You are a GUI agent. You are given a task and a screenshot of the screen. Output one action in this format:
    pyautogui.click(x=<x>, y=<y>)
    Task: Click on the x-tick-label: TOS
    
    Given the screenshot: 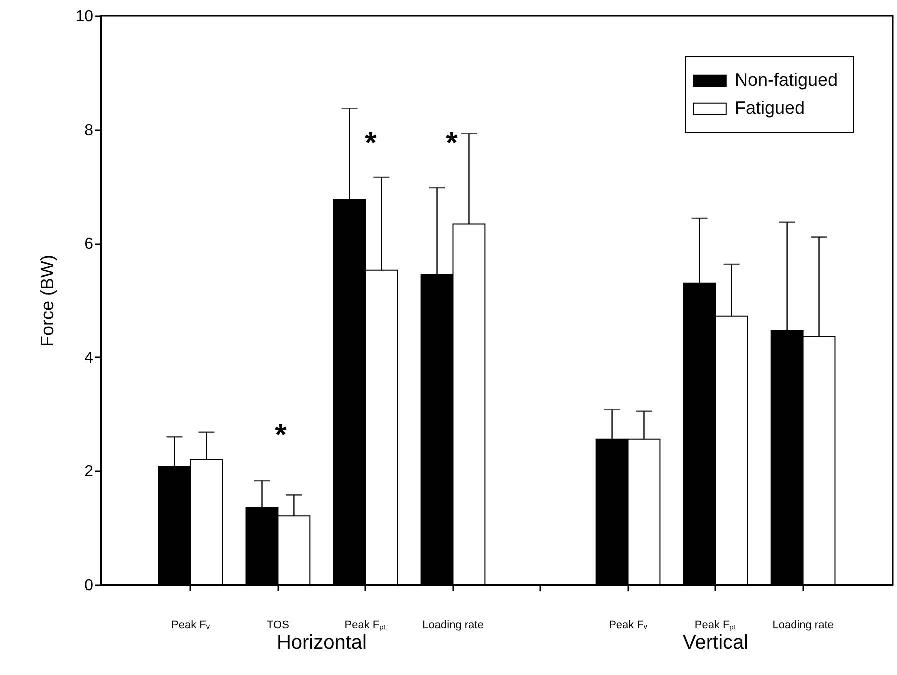 What is the action you would take?
    pyautogui.click(x=278, y=626)
    